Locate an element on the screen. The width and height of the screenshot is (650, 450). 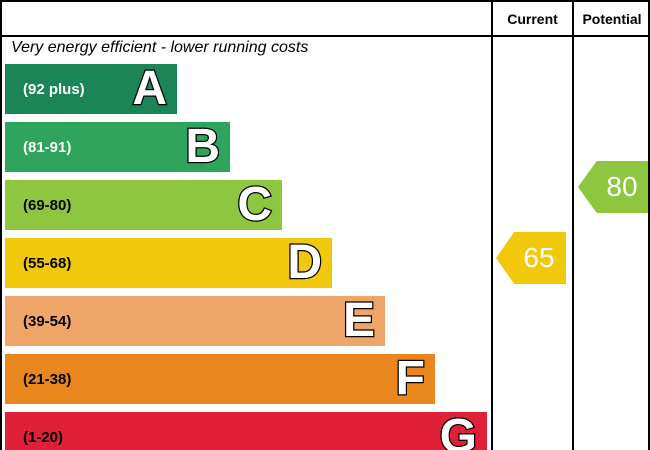
band-e: (39-54) E is located at coordinates (195, 320).